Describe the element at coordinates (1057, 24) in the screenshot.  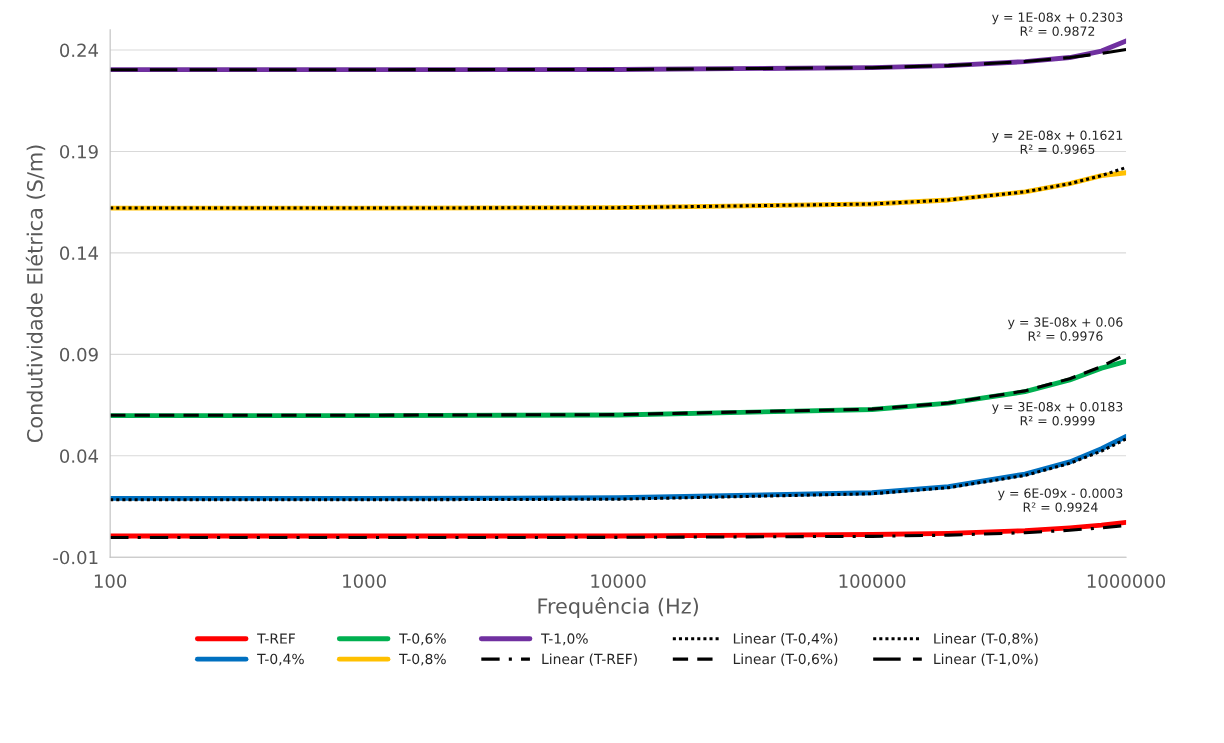
I see `annotation: y = 1E-08x + 0.2303 R² = 0.9872` at that location.